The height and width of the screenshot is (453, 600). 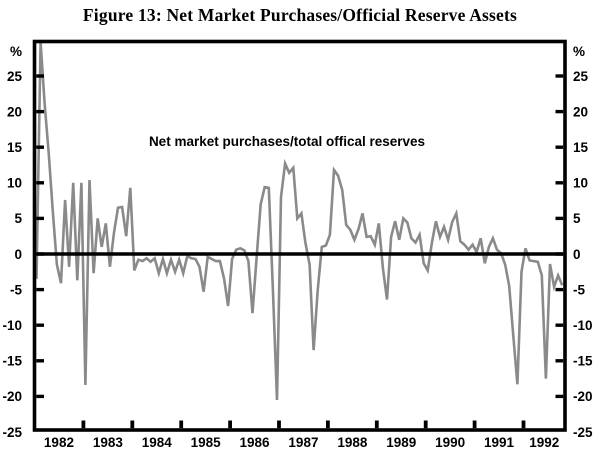 What do you see at coordinates (450, 442) in the screenshot?
I see `x-axis-label: 1990` at bounding box center [450, 442].